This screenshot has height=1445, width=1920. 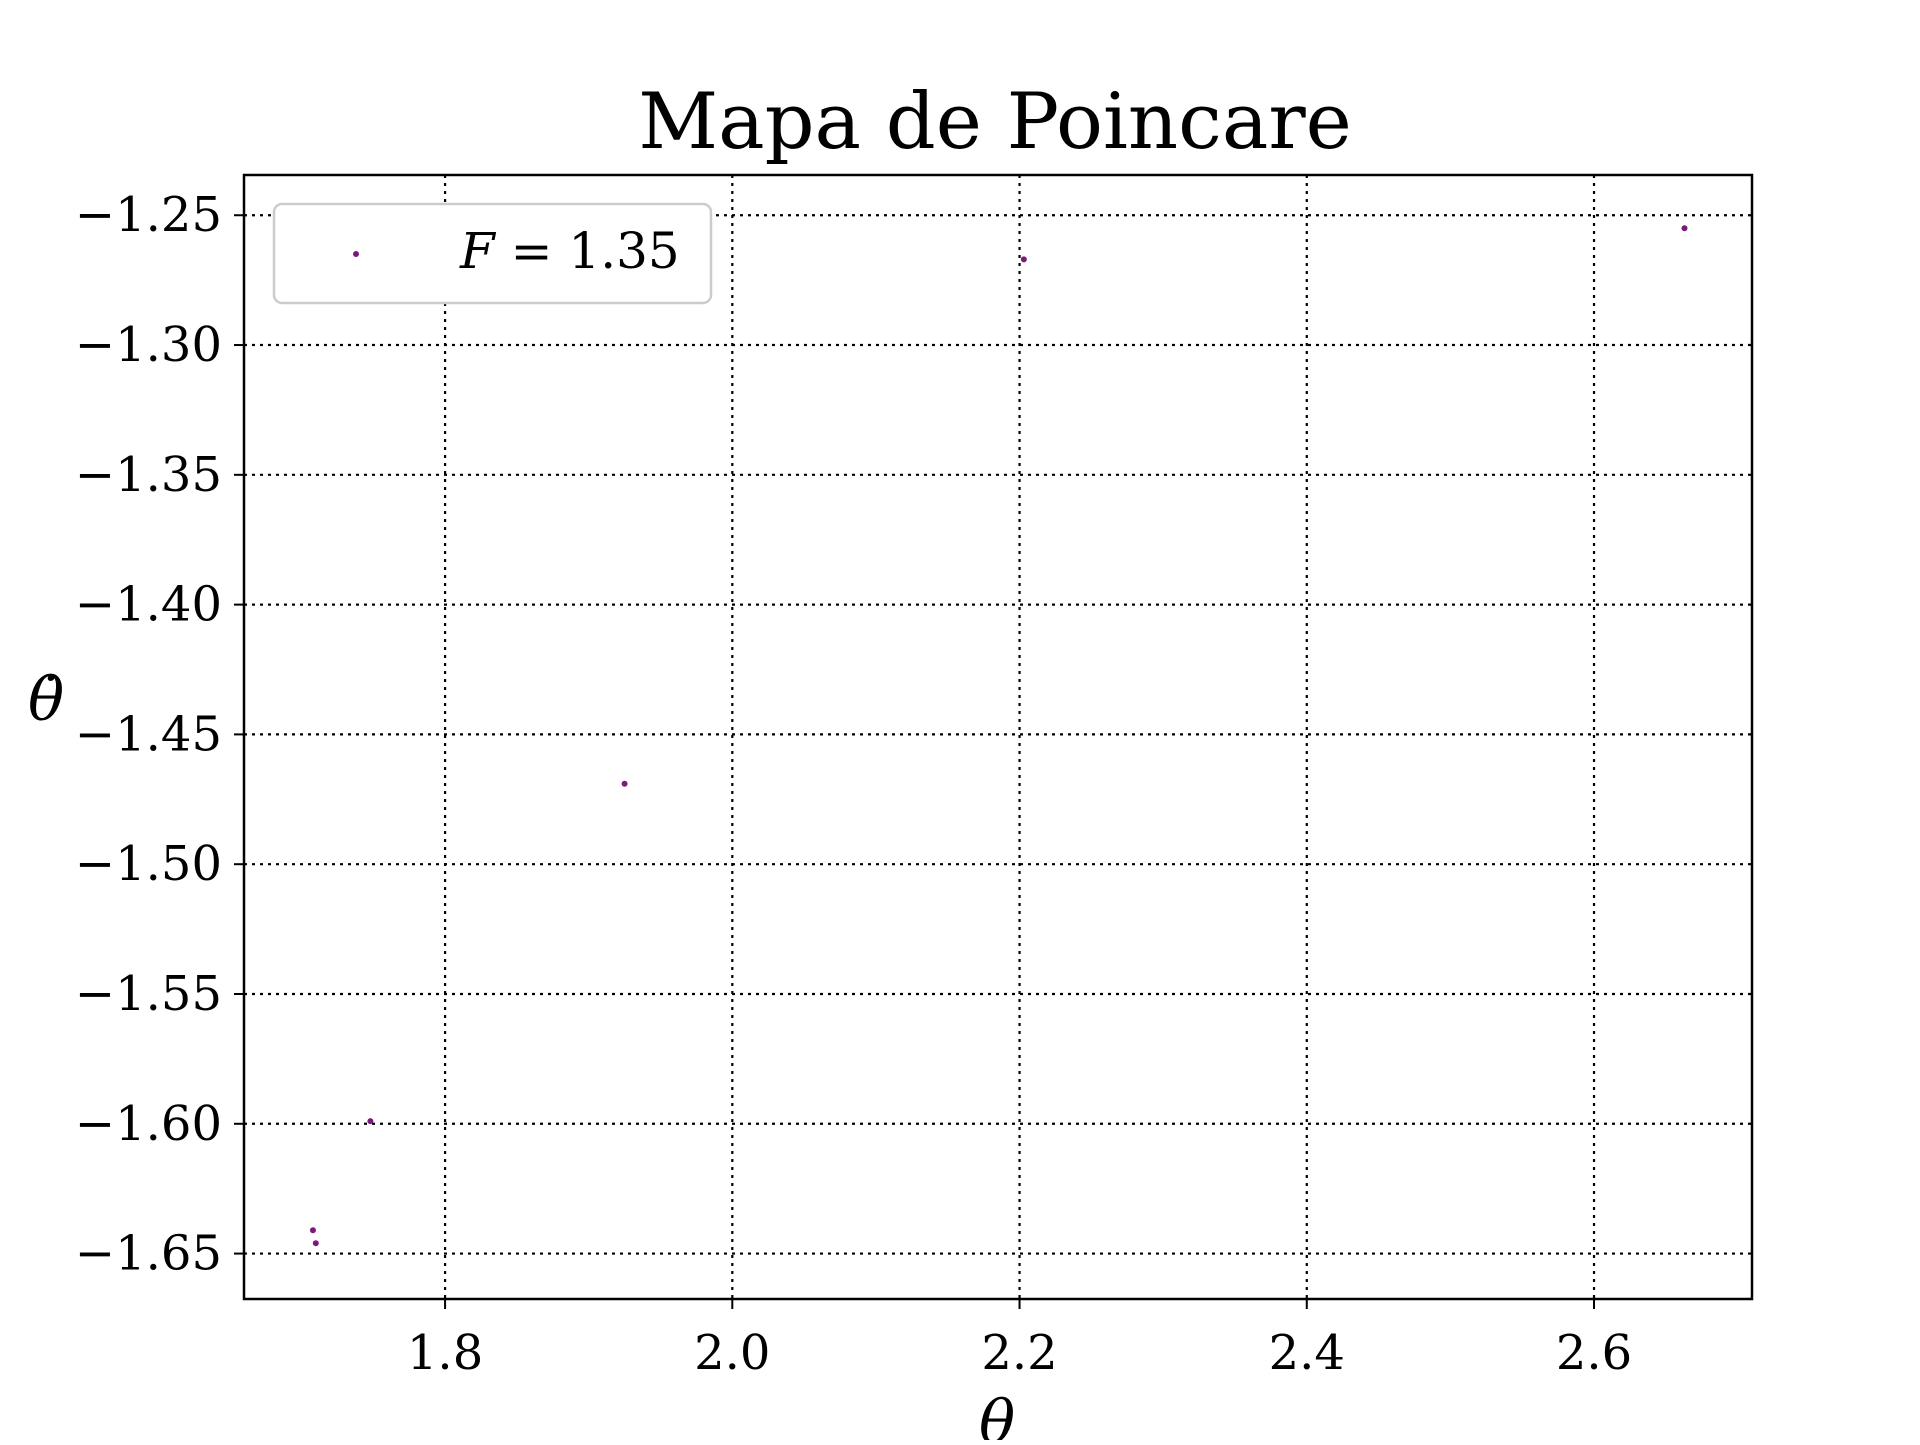 What do you see at coordinates (46, 700) in the screenshot?
I see `y-axis-label: θ̇` at bounding box center [46, 700].